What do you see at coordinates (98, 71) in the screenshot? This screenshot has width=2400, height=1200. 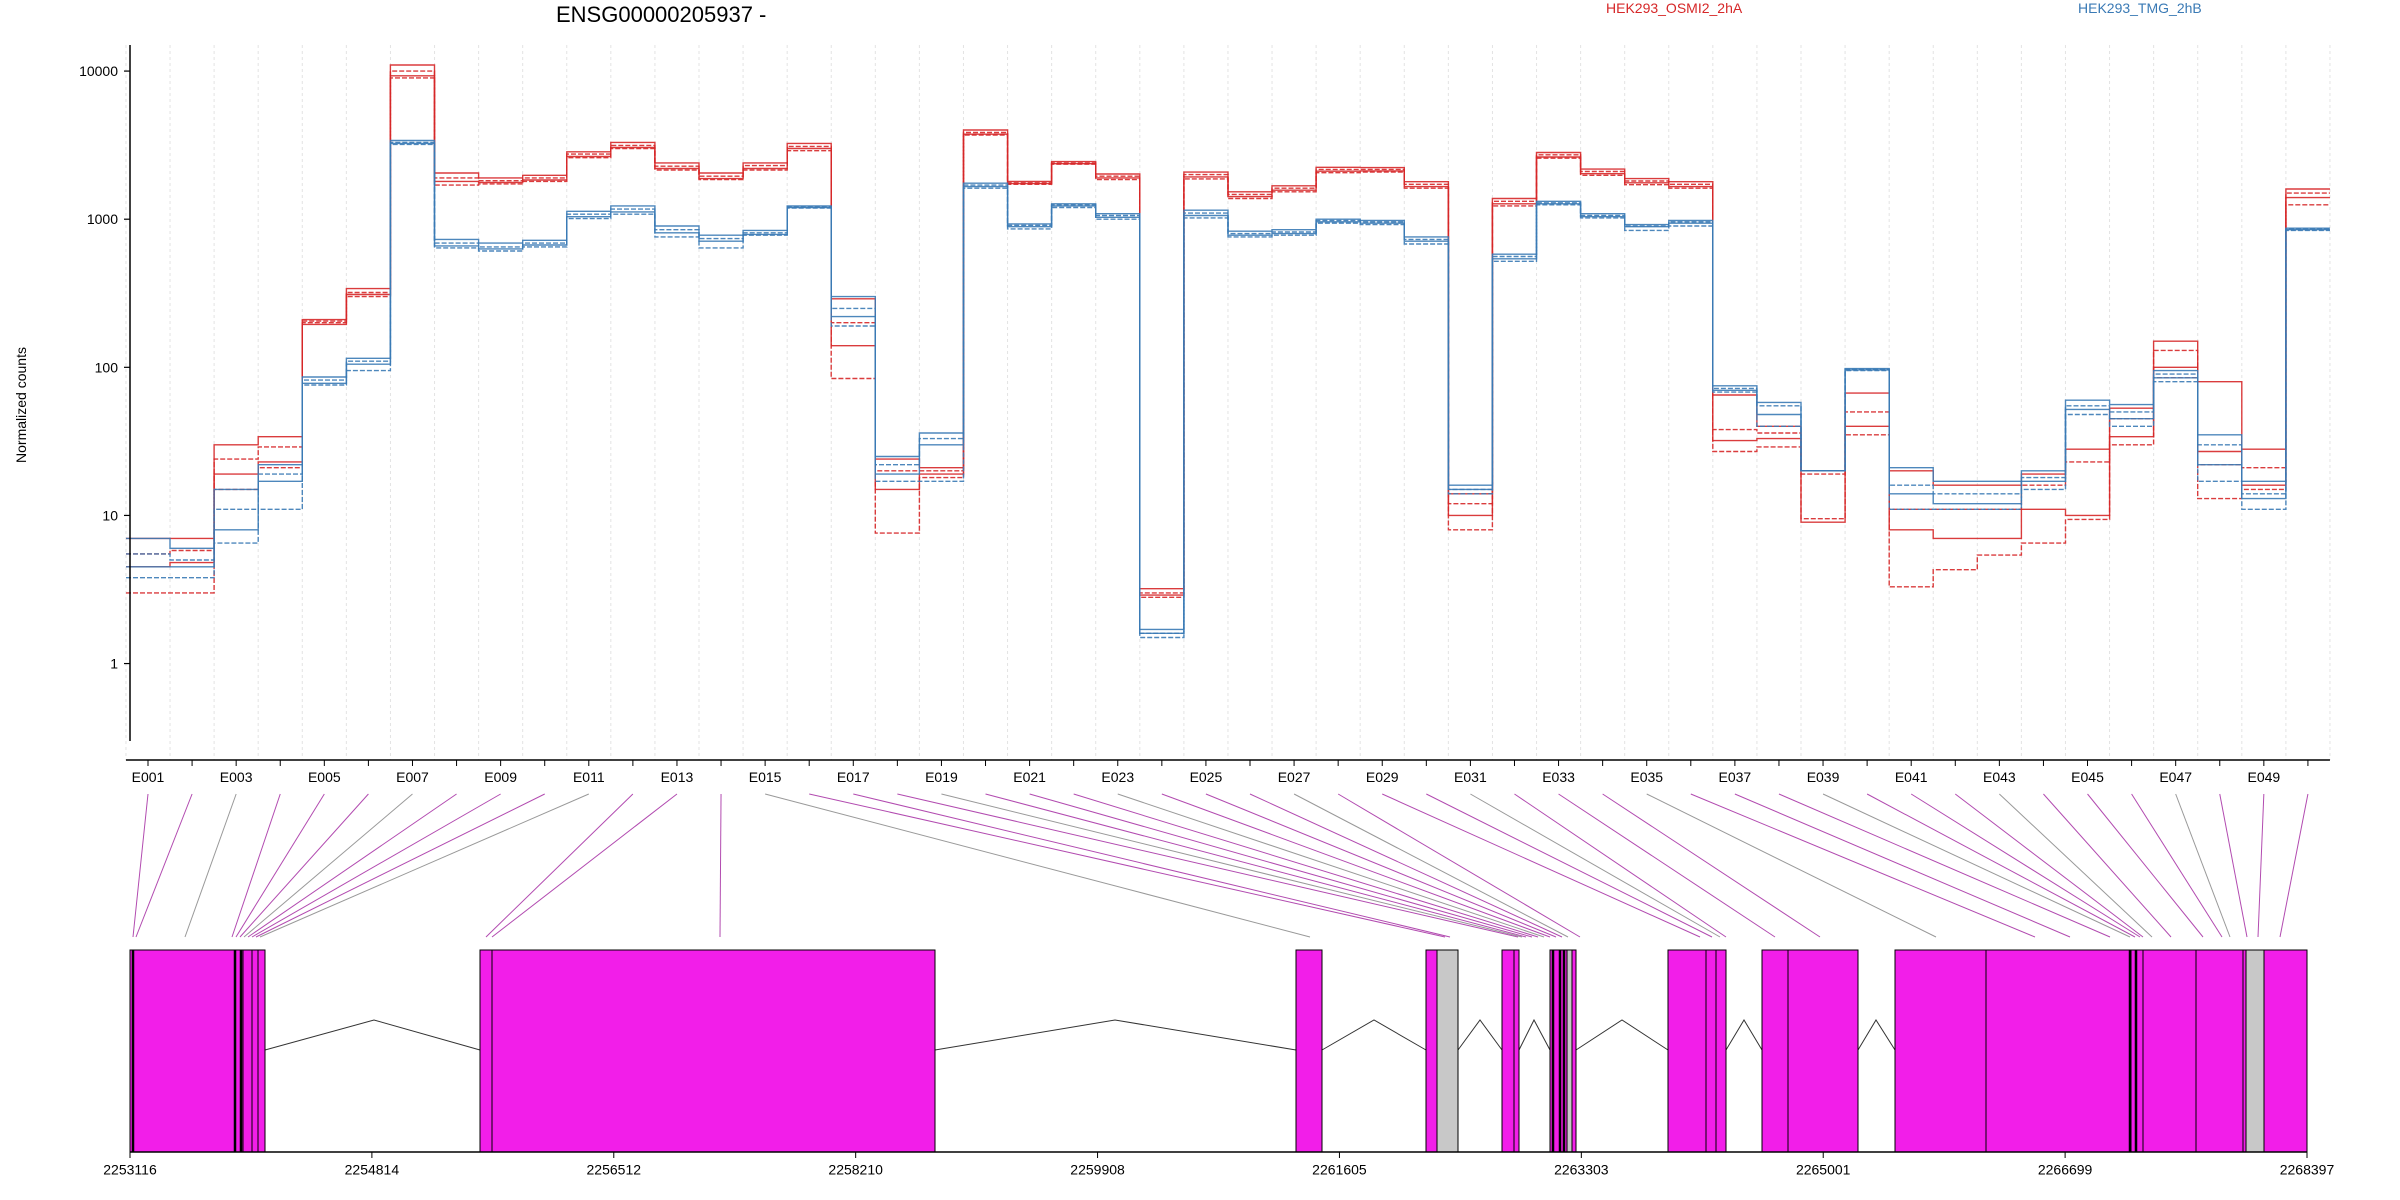 I see `y-tick-label: 10000` at bounding box center [98, 71].